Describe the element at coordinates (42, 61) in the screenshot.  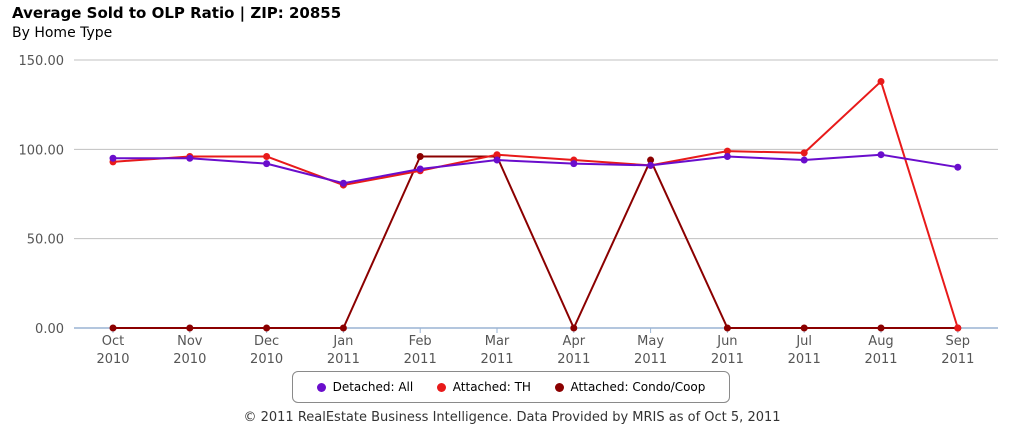
I see `y-tick-label: 150.00` at that location.